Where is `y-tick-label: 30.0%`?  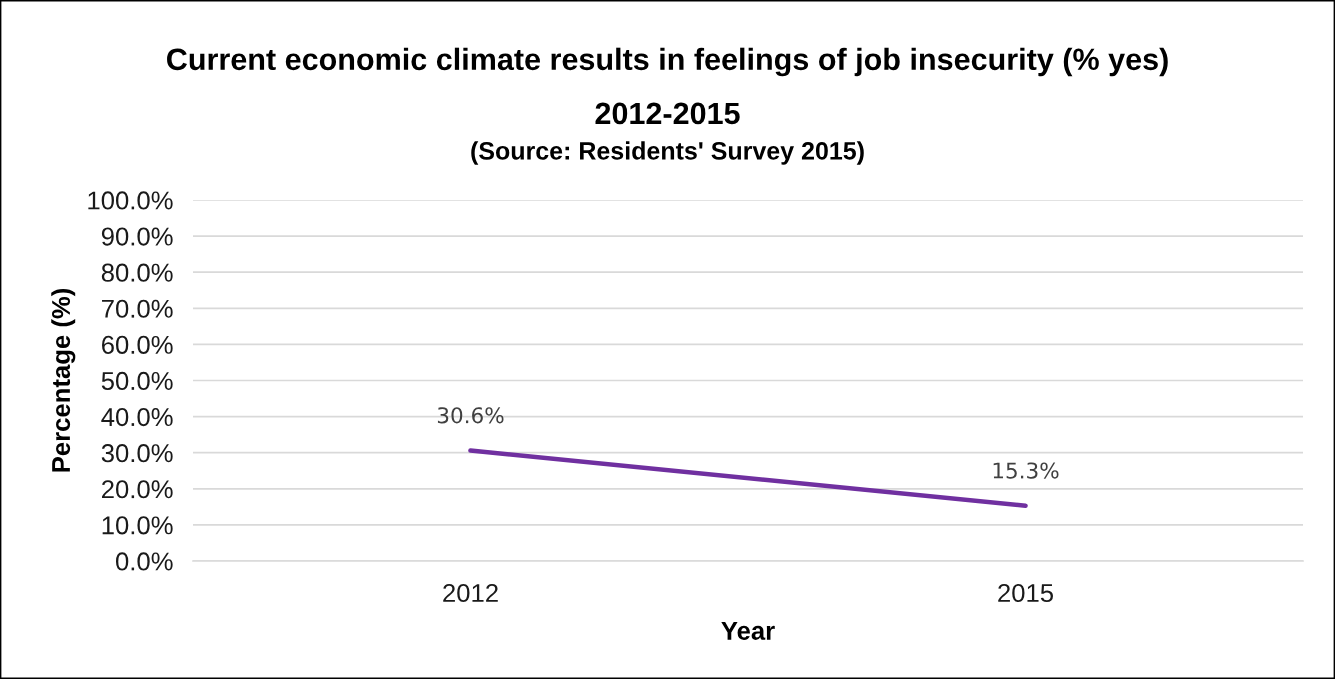 y-tick-label: 30.0% is located at coordinates (137, 453).